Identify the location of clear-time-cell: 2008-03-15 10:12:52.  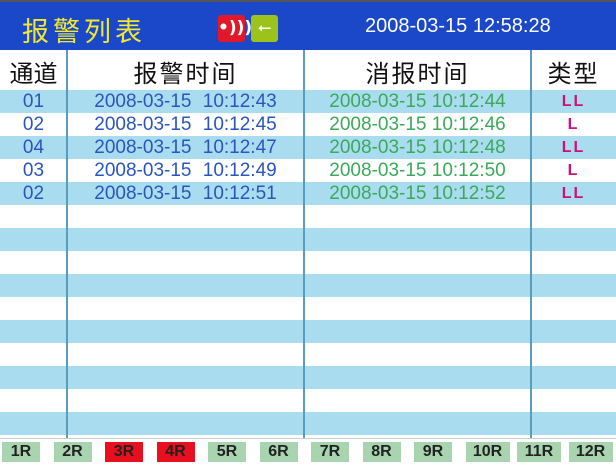
(417, 193).